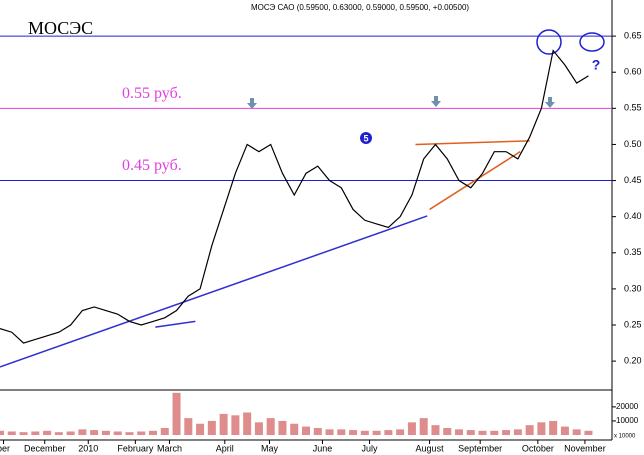 The width and height of the screenshot is (644, 455). I want to click on annotation-badge, so click(366, 138).